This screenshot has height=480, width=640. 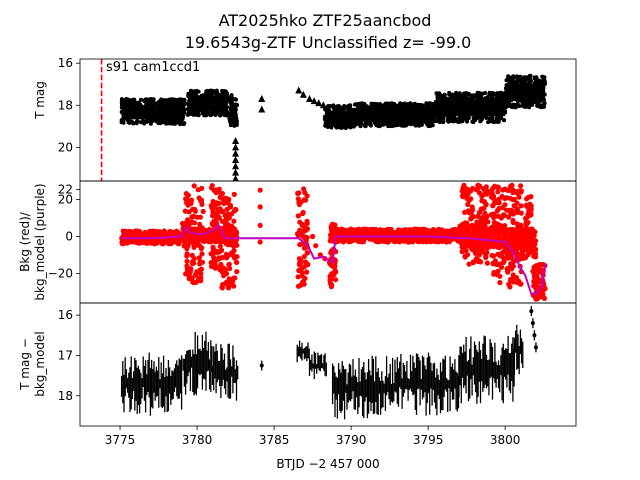 I want to click on figure-title-line1: AT2025hko ZTF25aancbod, so click(x=325, y=20).